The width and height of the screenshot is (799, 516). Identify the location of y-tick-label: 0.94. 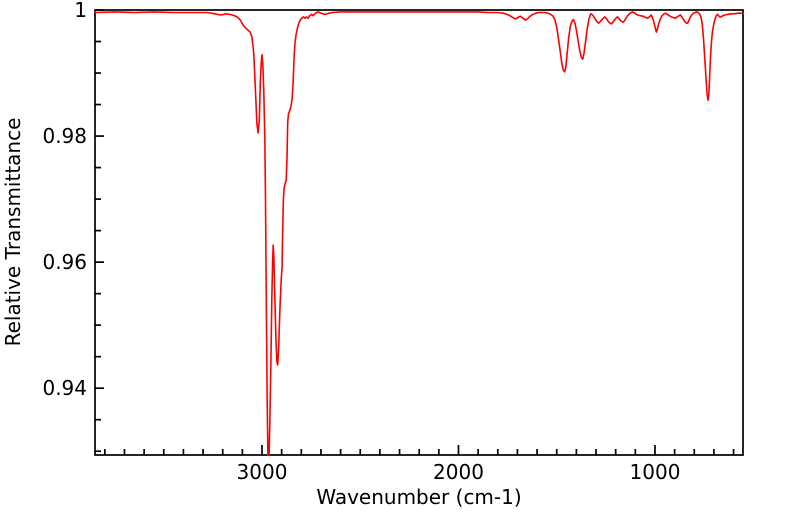
(64, 388).